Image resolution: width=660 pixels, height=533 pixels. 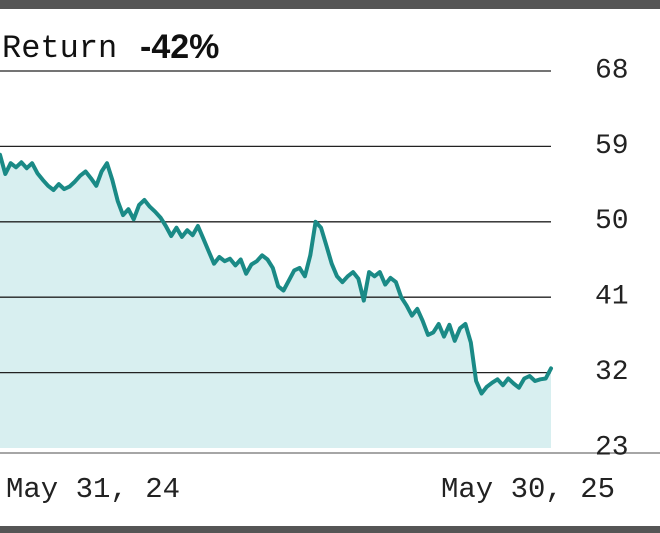 I want to click on chart-title-label: Return, so click(x=60, y=48).